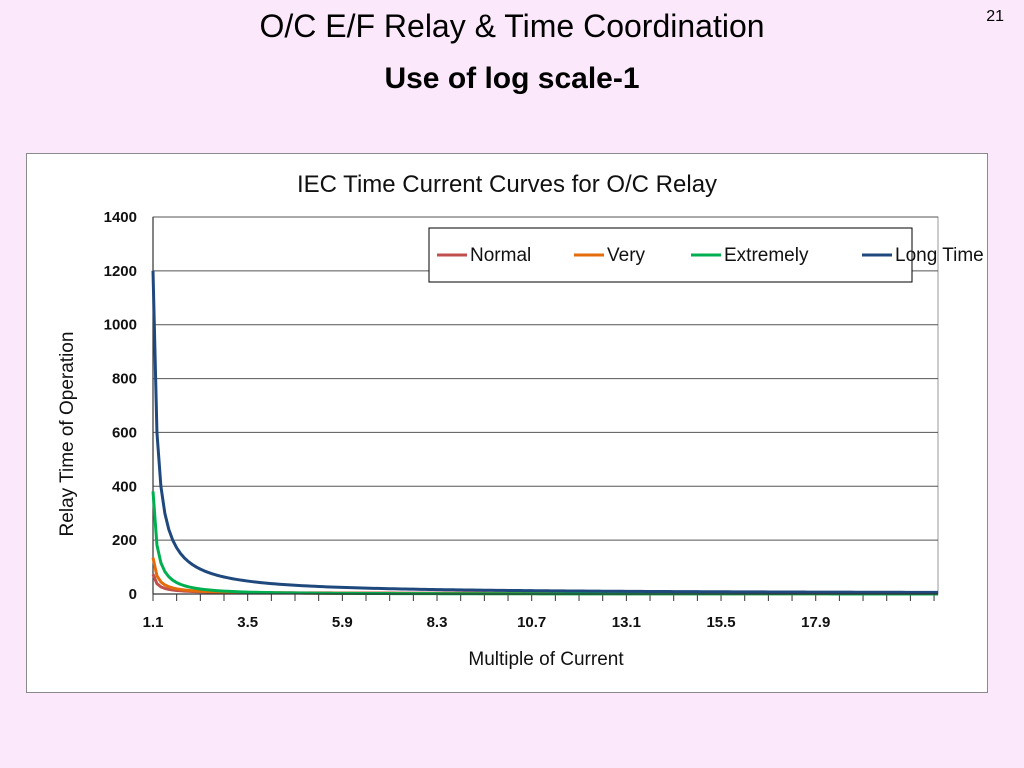  Describe the element at coordinates (626, 622) in the screenshot. I see `x-tick-label: 13.1` at that location.